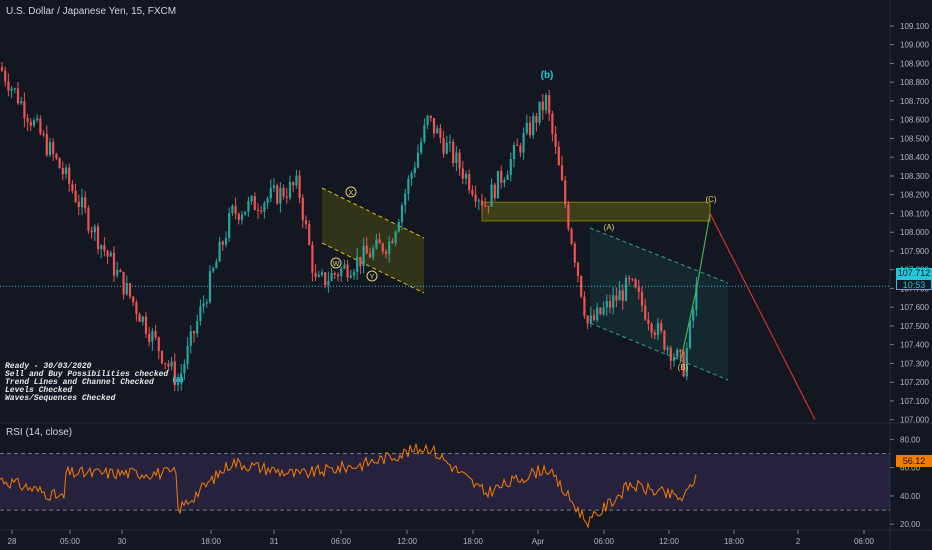  Describe the element at coordinates (596, 211) in the screenshot. I see `resistance-zone` at that location.